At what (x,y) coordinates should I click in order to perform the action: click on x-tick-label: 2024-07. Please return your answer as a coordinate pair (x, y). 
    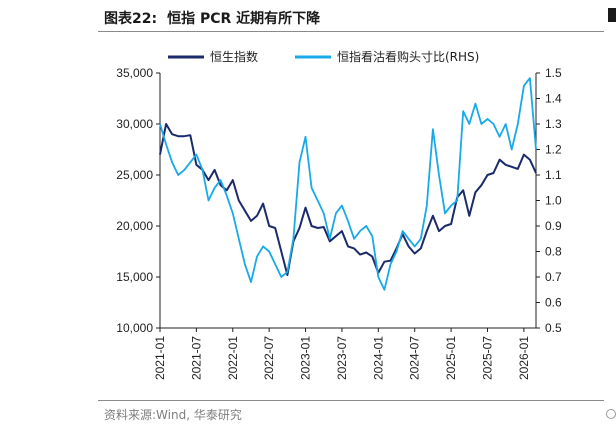
    Looking at the image, I should click on (415, 358).